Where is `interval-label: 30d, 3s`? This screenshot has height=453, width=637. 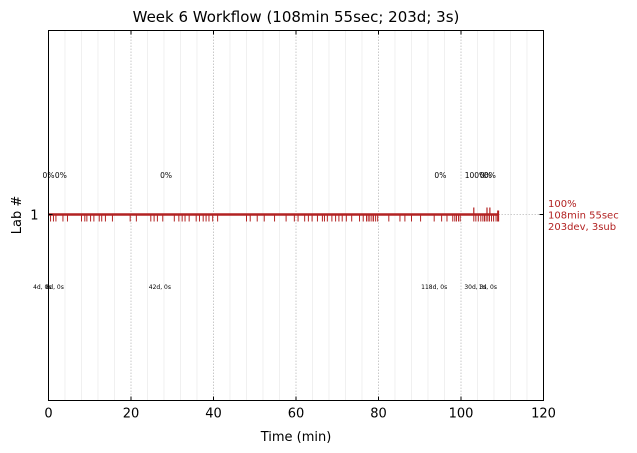
interval-label: 30d, 3s is located at coordinates (475, 287).